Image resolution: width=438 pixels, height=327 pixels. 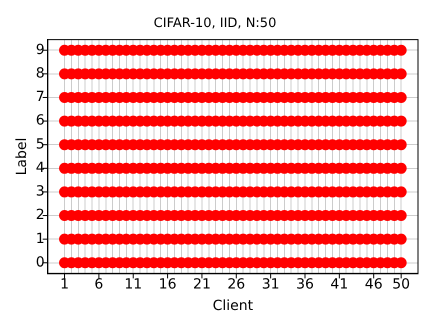 What do you see at coordinates (40, 120) in the screenshot?
I see `y-tick-label: 6` at bounding box center [40, 120].